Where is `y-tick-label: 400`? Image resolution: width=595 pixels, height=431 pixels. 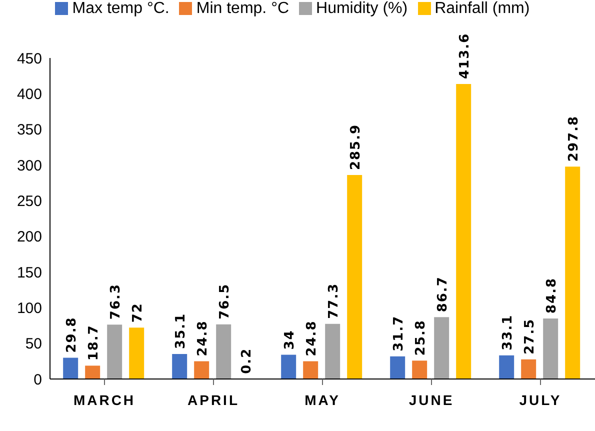
y-tick-label: 400 is located at coordinates (29, 94).